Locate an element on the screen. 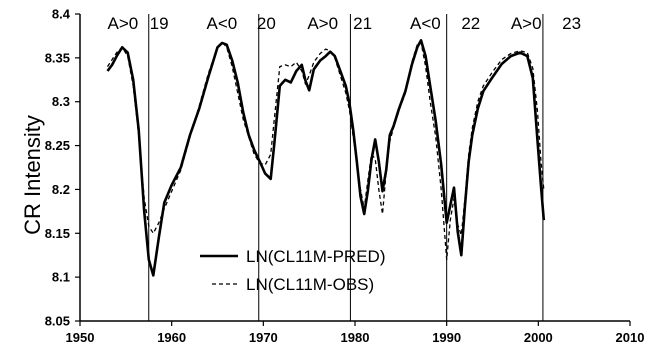 This screenshot has height=357, width=664. y-tick-label: 8.4 is located at coordinates (61, 14).